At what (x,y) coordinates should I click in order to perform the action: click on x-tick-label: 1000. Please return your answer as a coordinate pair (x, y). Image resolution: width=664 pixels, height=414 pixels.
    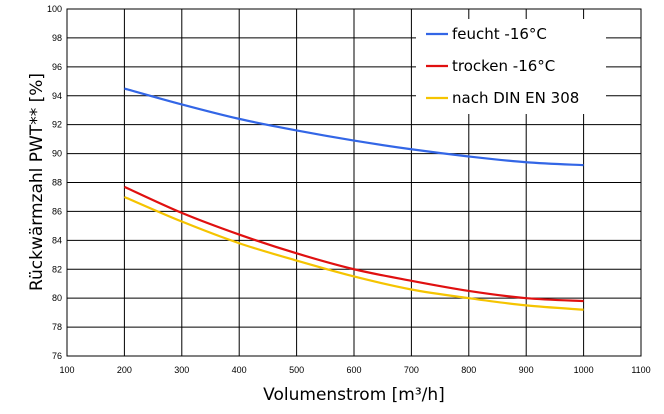
    Looking at the image, I should click on (584, 370).